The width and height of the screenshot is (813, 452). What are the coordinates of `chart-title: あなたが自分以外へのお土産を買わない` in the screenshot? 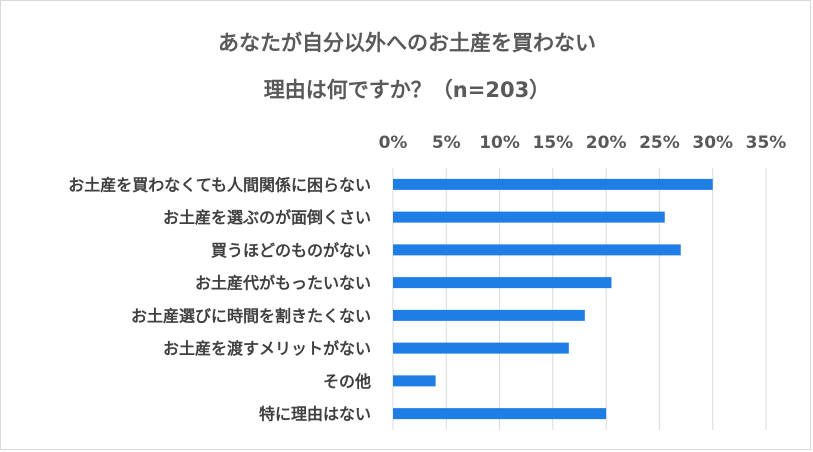 It's located at (407, 43).